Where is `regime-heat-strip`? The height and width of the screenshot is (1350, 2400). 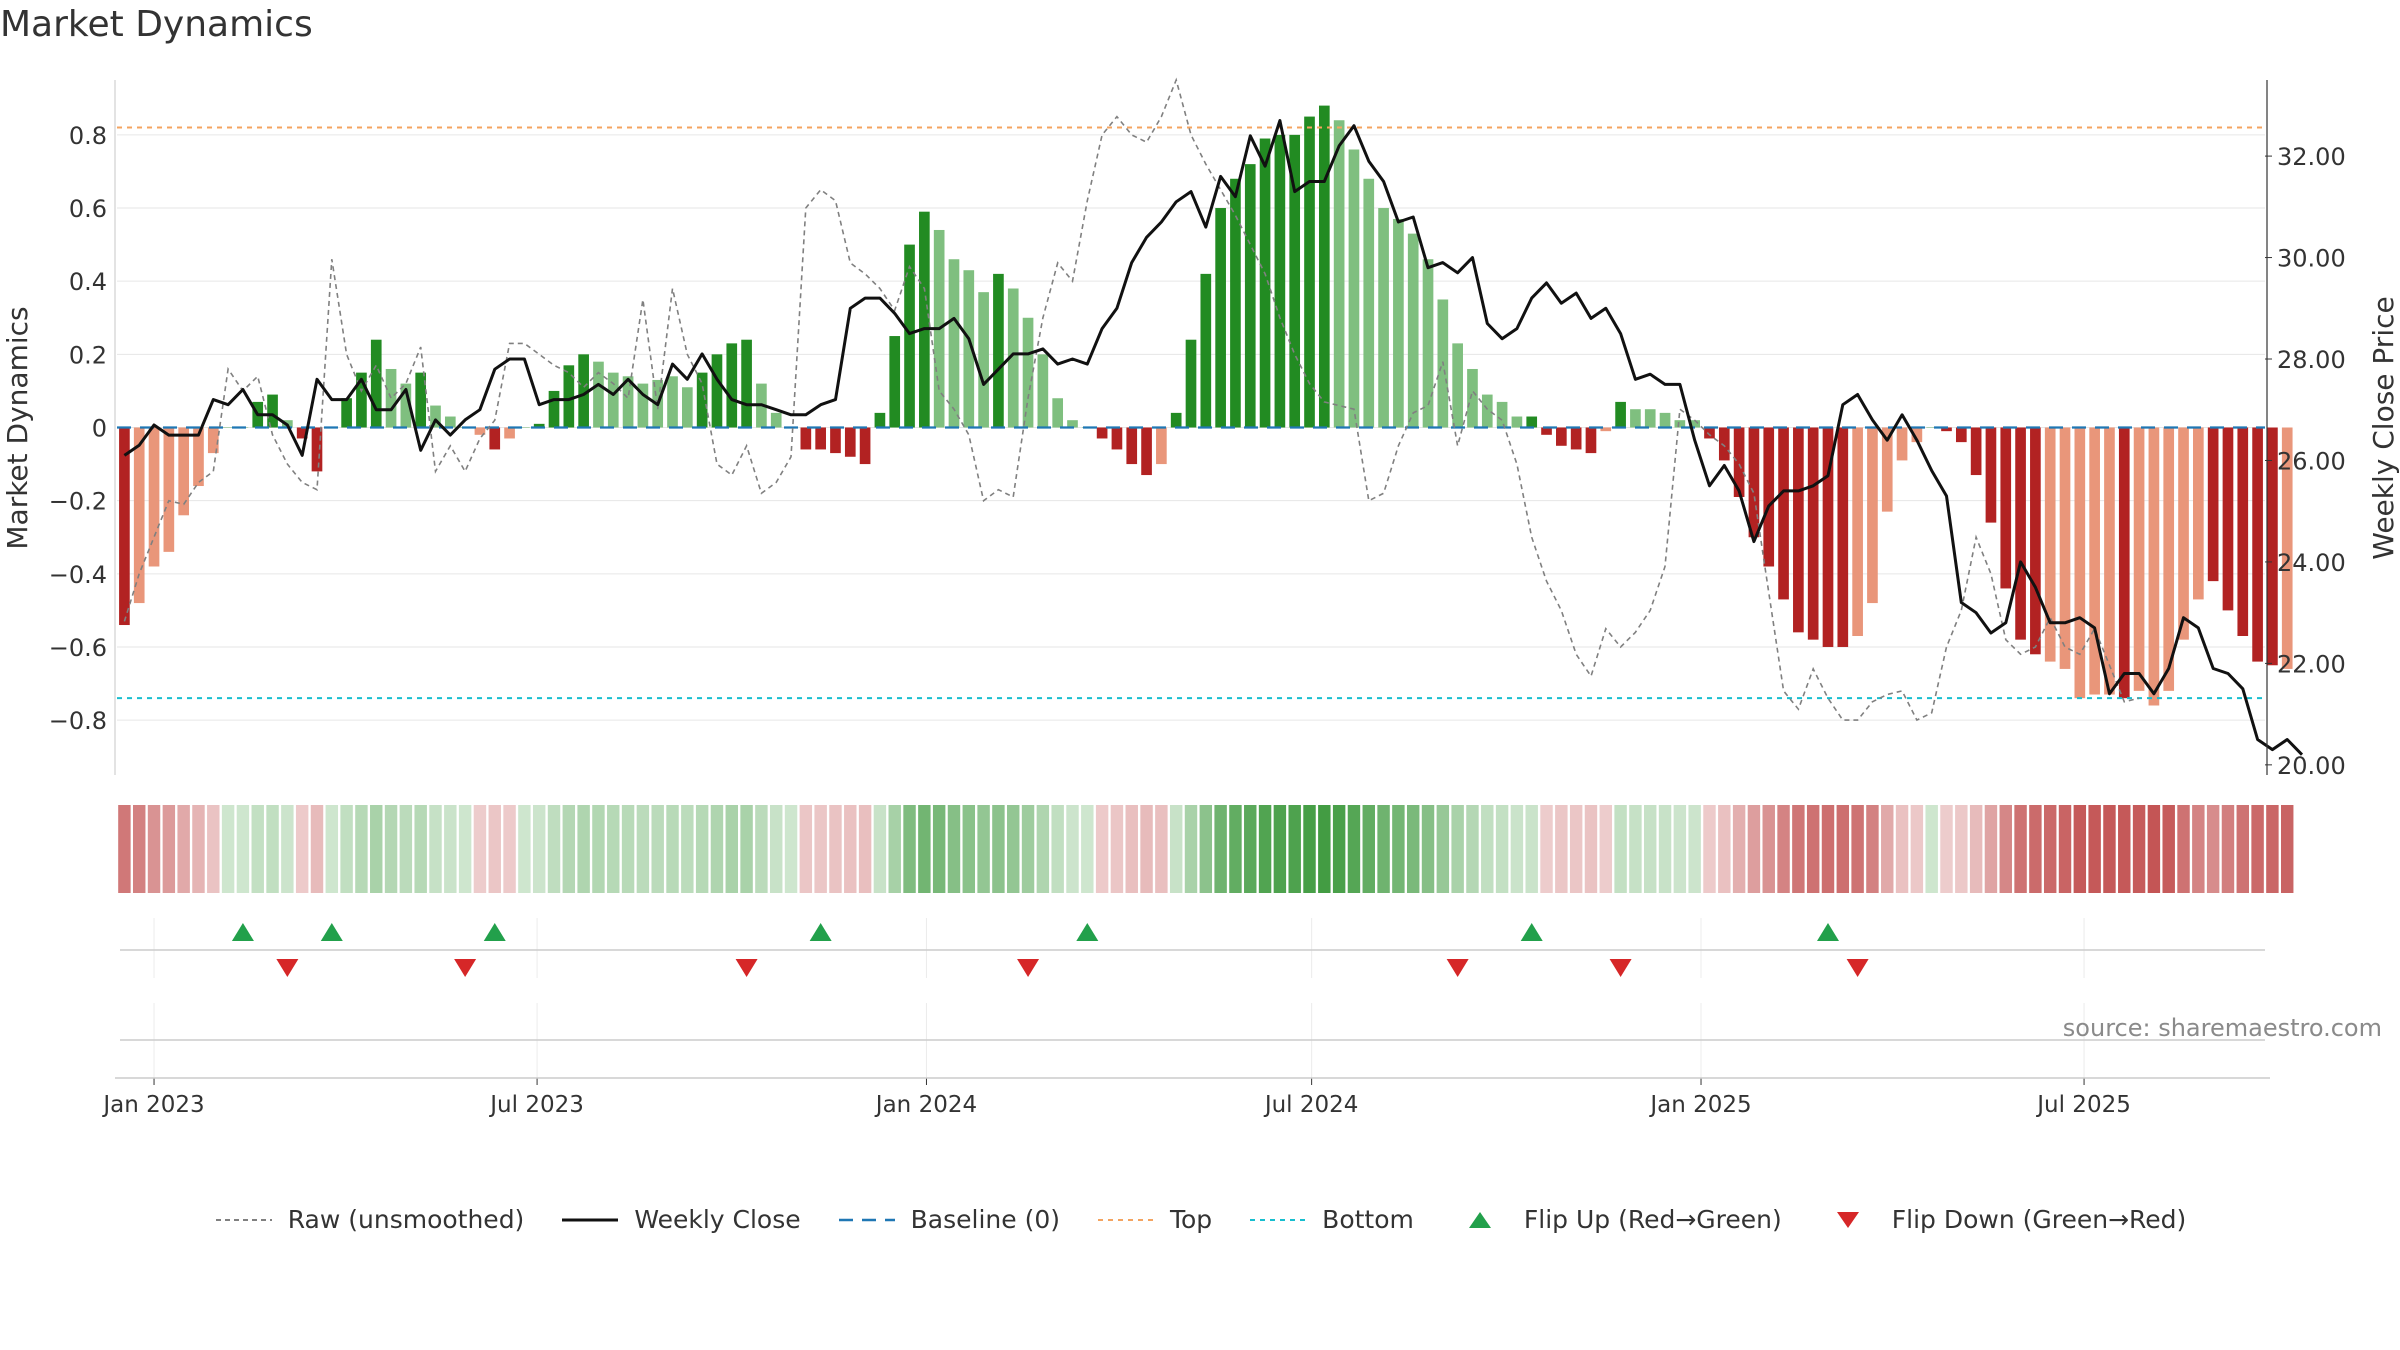
regime-heat-strip is located at coordinates (1206, 849).